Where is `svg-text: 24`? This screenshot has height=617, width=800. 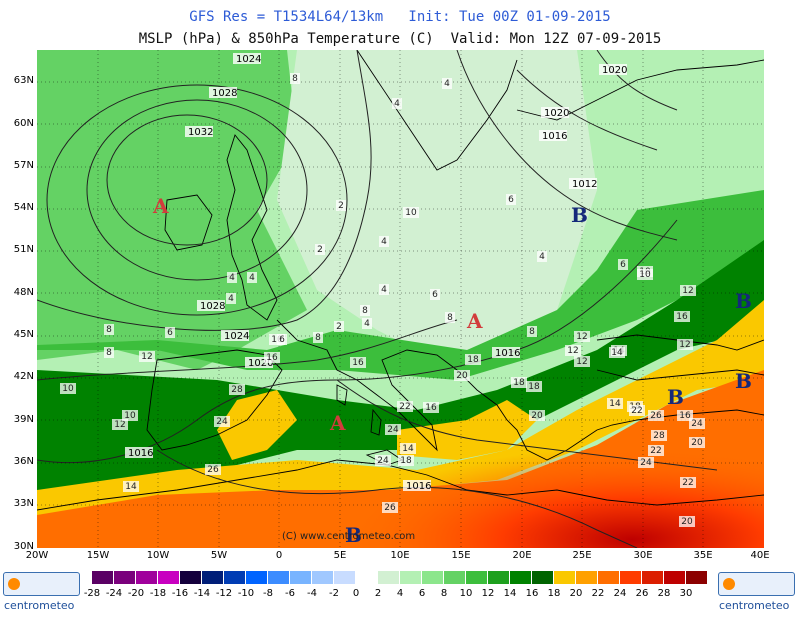
svg-text: 24 is located at coordinates (697, 424).